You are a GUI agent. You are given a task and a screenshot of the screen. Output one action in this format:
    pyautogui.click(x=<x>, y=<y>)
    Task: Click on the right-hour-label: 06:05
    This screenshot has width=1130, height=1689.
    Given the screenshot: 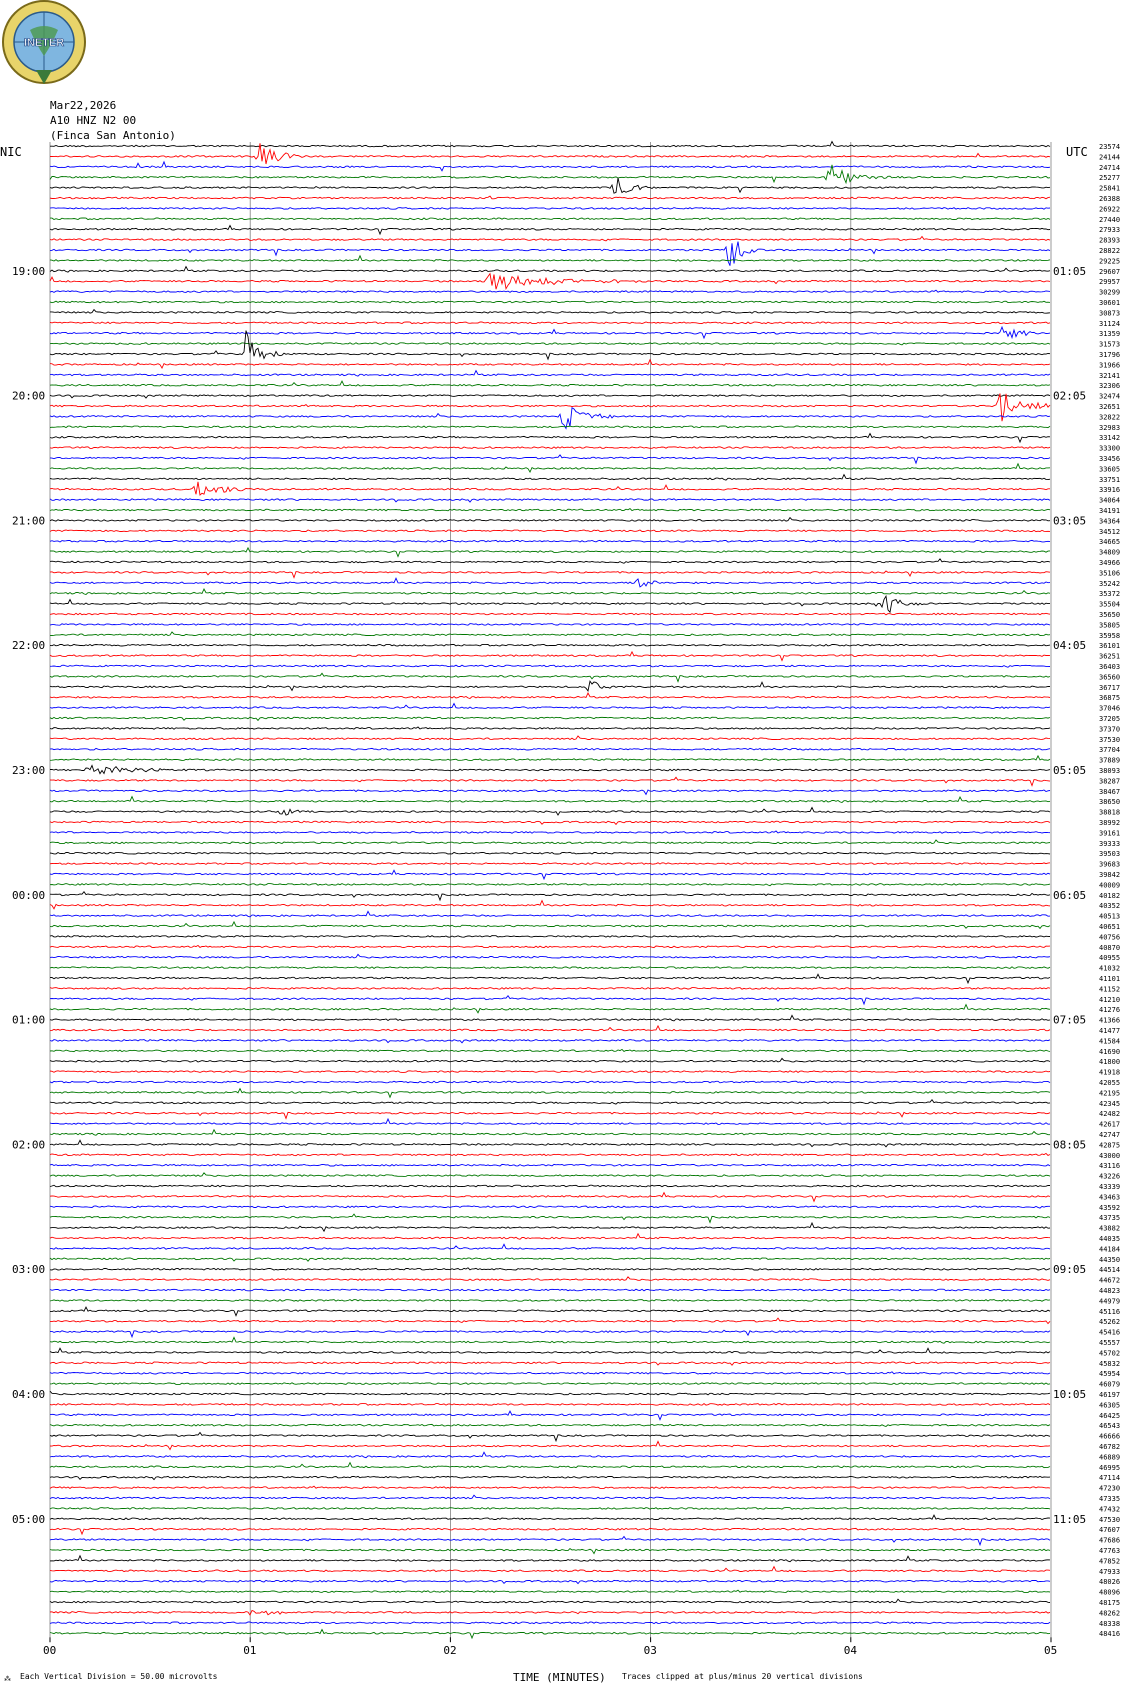 What is the action you would take?
    pyautogui.click(x=1069, y=895)
    